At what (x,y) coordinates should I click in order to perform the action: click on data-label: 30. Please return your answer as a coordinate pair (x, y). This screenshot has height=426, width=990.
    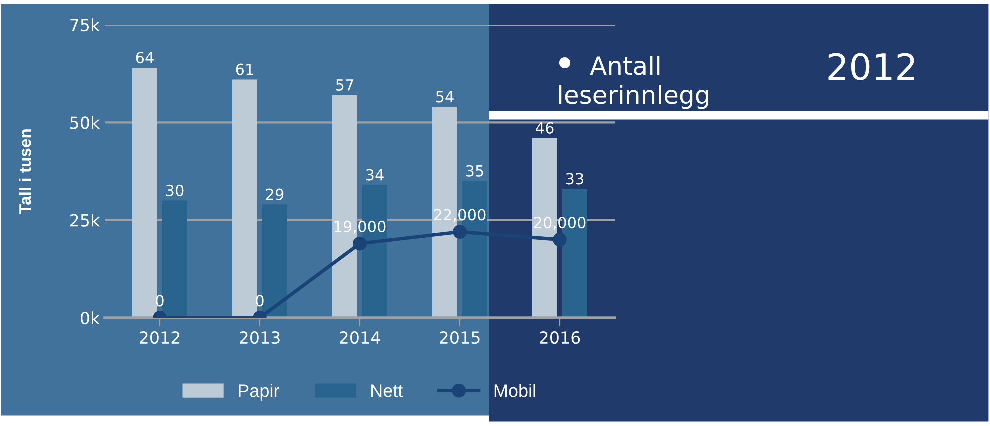
    Looking at the image, I should click on (175, 190).